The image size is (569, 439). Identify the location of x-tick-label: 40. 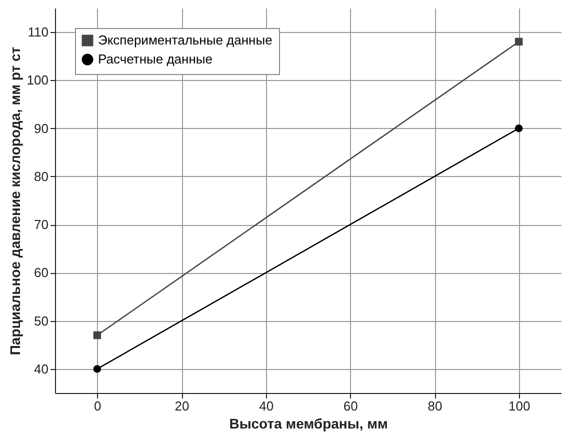
(266, 406).